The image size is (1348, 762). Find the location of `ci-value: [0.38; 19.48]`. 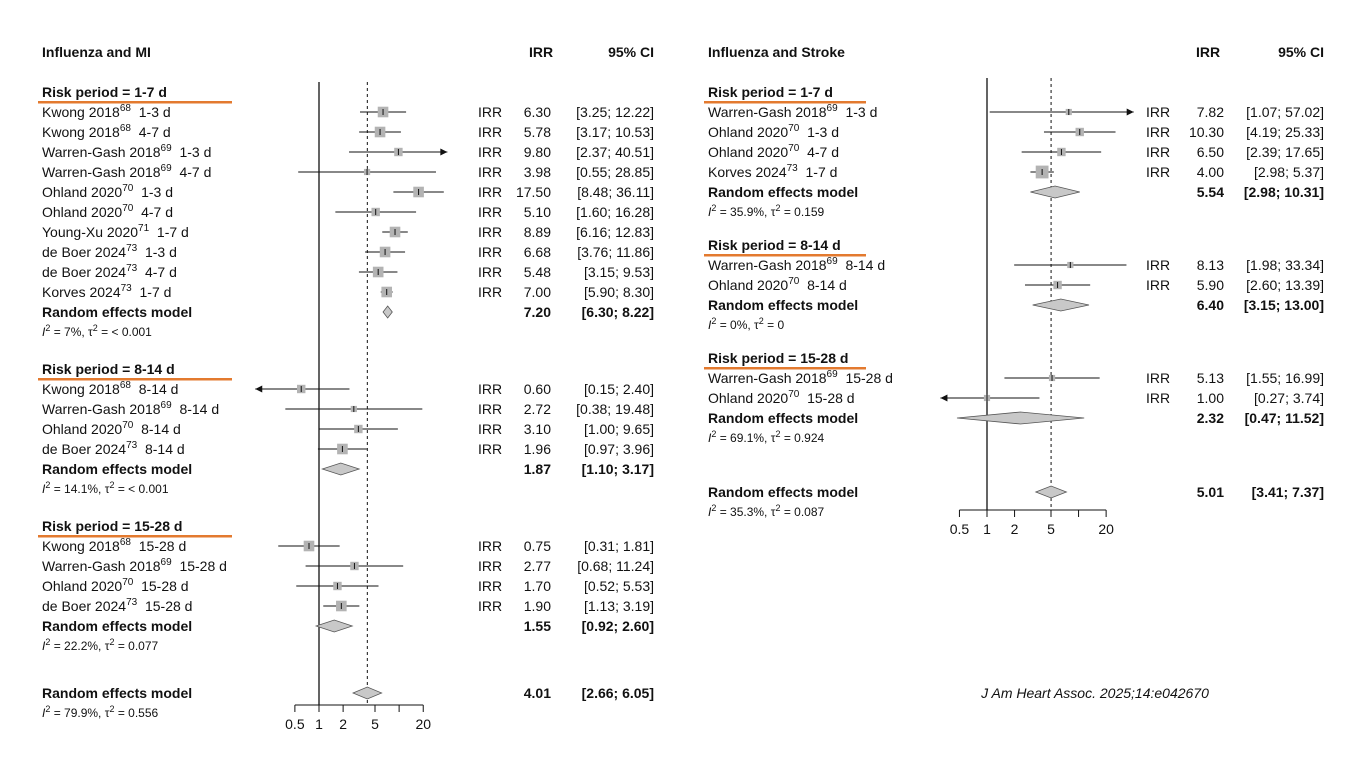

ci-value: [0.38; 19.48] is located at coordinates (615, 409).